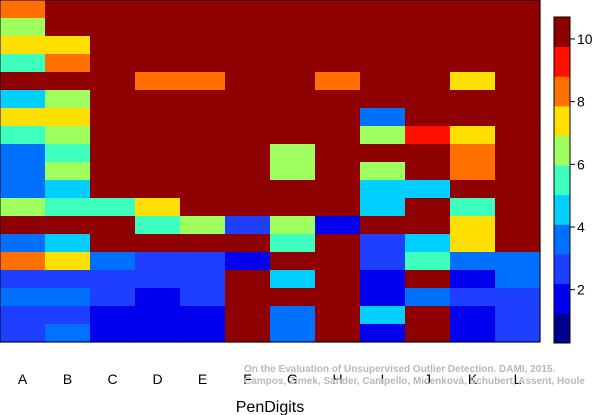  Describe the element at coordinates (581, 102) in the screenshot. I see `colorbar-tick-label: 8` at that location.